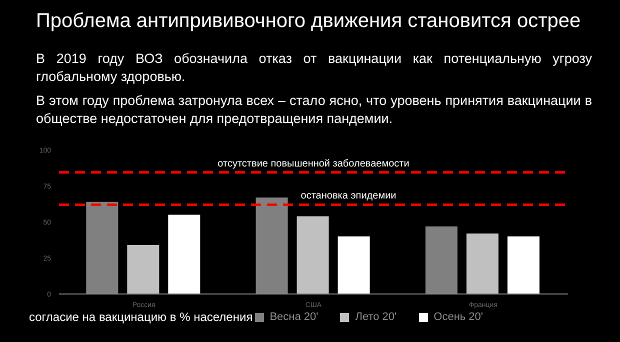  What do you see at coordinates (458, 317) in the screenshot?
I see `legend-label: Осень 20'` at bounding box center [458, 317].